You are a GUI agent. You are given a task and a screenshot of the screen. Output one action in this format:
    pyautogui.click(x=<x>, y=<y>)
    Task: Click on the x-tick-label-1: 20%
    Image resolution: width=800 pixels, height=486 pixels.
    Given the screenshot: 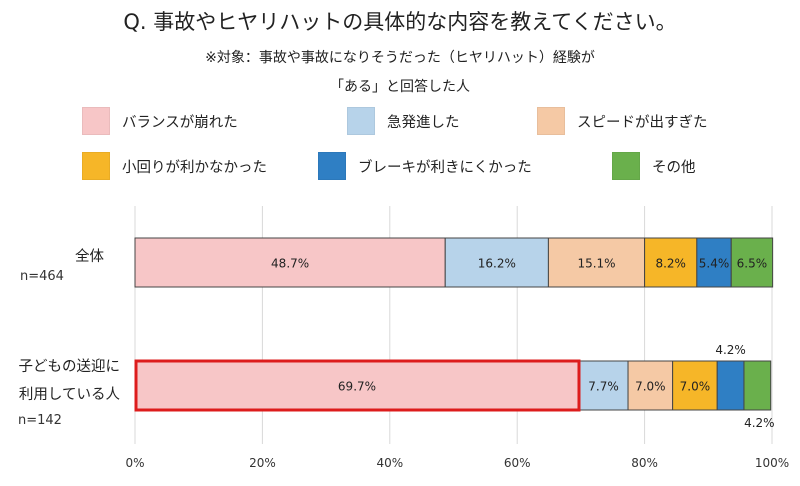 What is the action you would take?
    pyautogui.click(x=262, y=463)
    